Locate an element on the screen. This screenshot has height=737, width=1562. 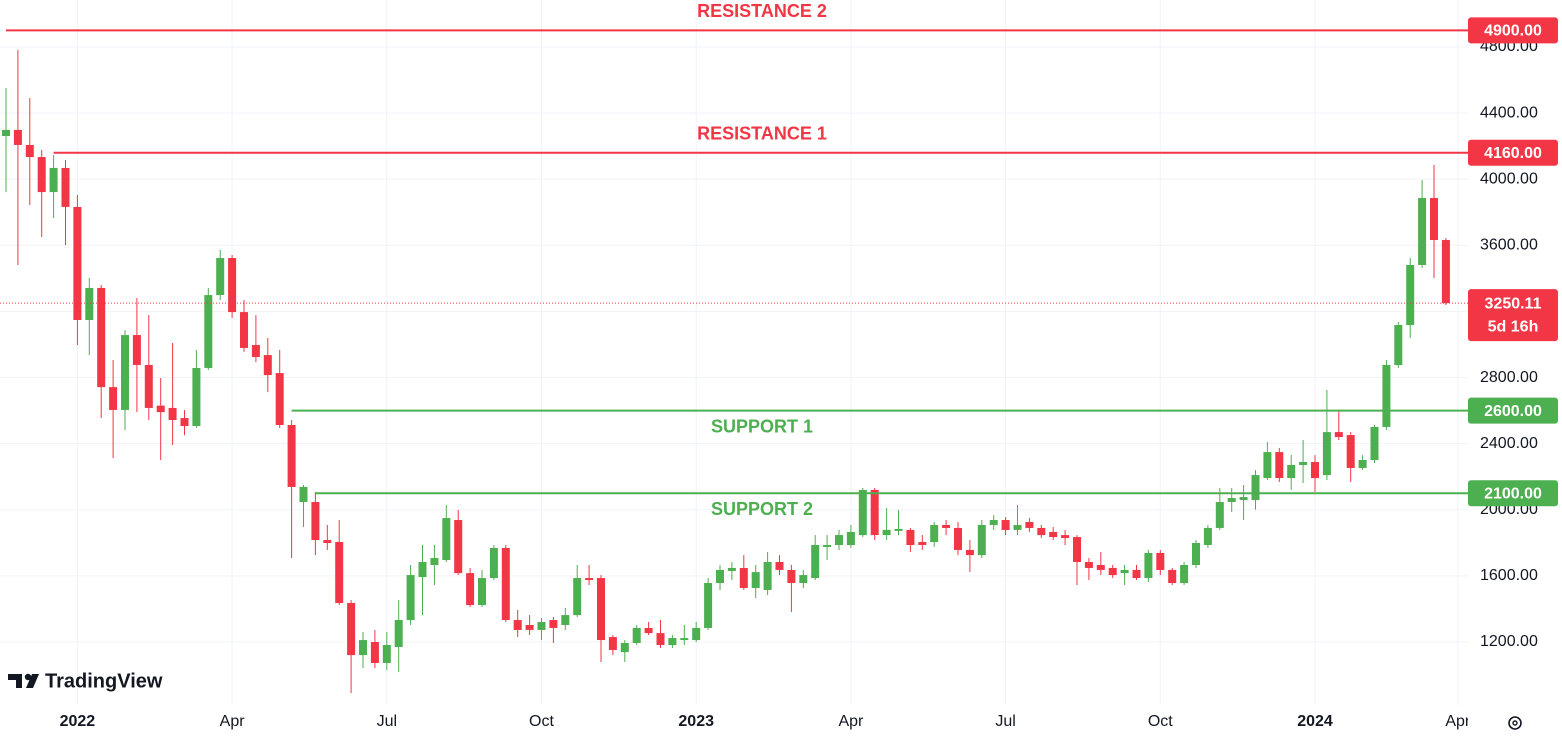
y-tick-label: 4400.00 is located at coordinates (1509, 112).